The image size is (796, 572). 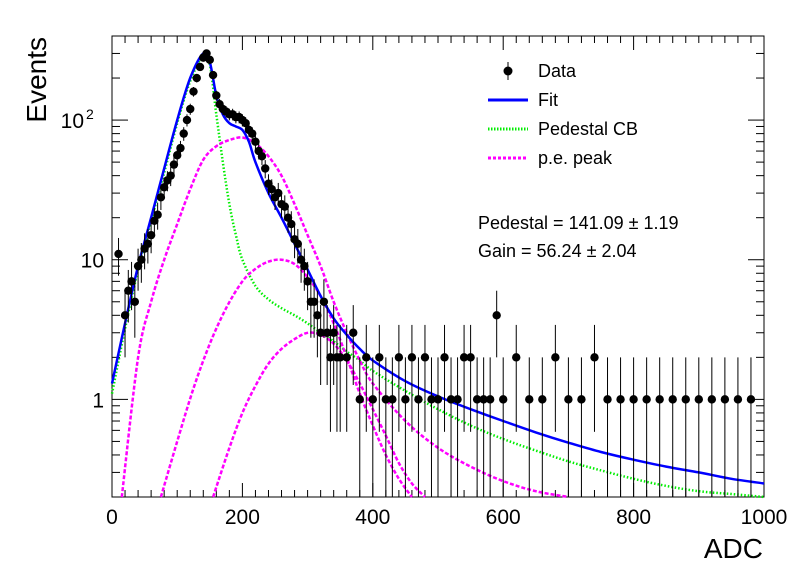 I want to click on legend-label-data: Data, so click(x=557, y=71).